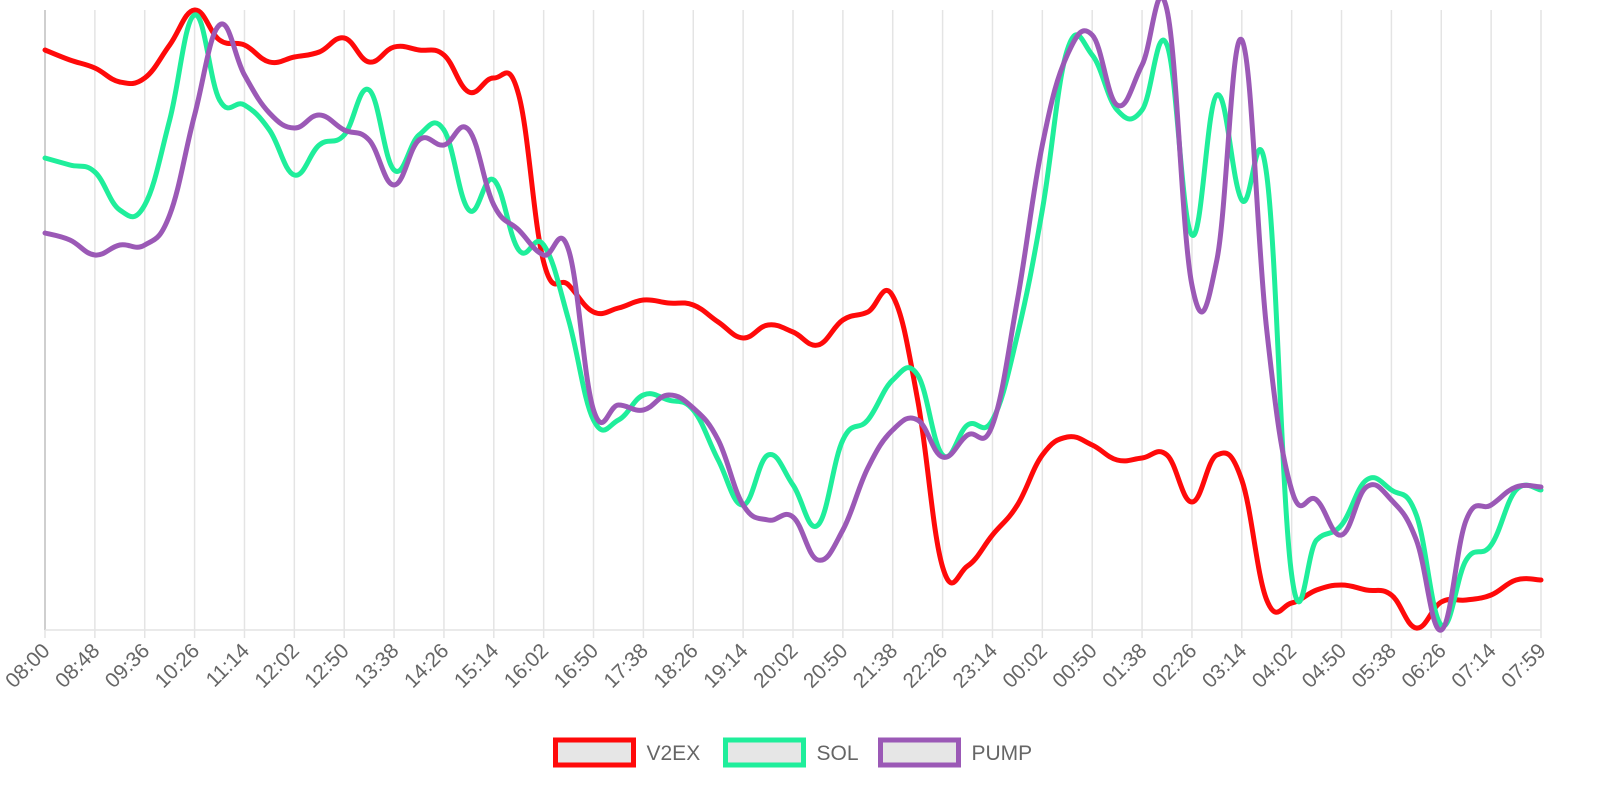  I want to click on x-tick-label: 23:14, so click(976, 666).